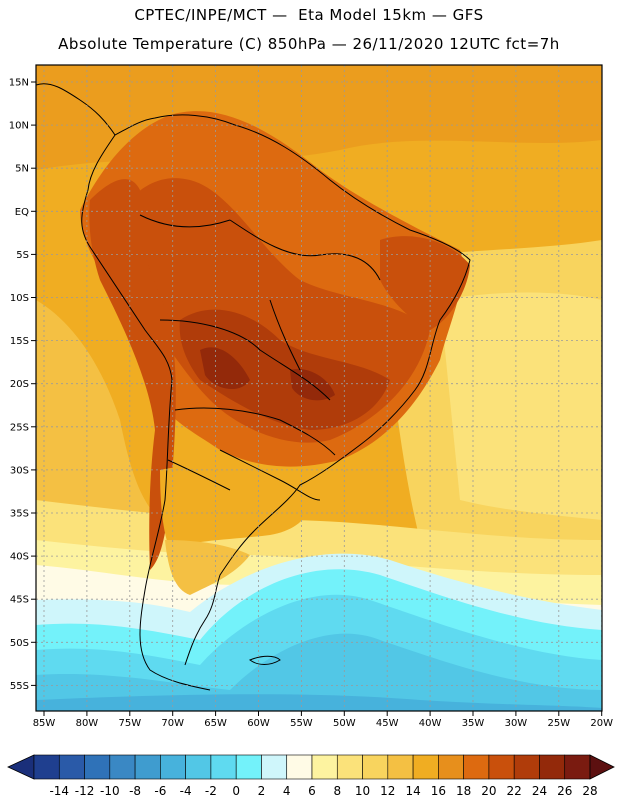 This screenshot has height=800, width=618. What do you see at coordinates (488, 791) in the screenshot?
I see `colorbar-label: 20` at bounding box center [488, 791].